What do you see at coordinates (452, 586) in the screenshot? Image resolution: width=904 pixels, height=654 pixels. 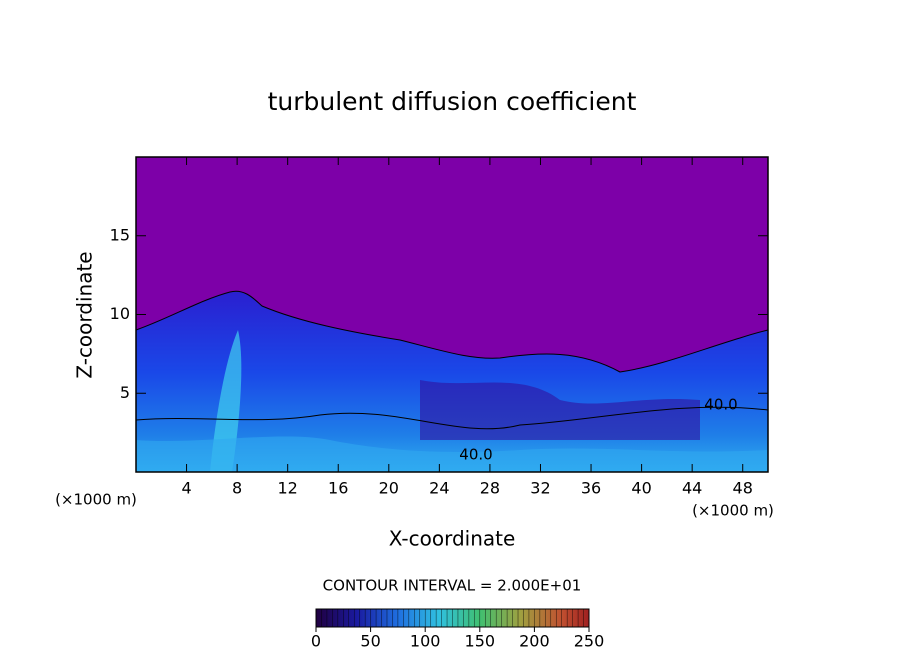 I see `contour-interval: CONTOUR INTERVAL = 2.000E+01` at bounding box center [452, 586].